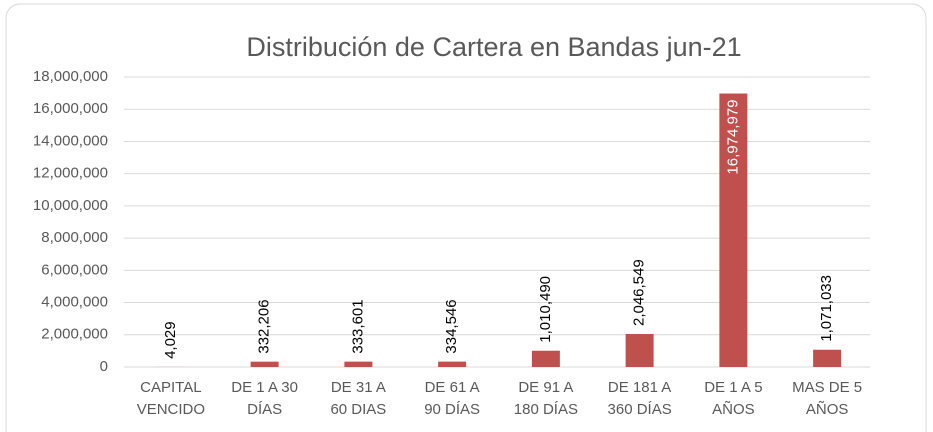 Image resolution: width=933 pixels, height=432 pixels. What do you see at coordinates (639, 387) in the screenshot?
I see `x-tick-label: DE 181 A` at bounding box center [639, 387].